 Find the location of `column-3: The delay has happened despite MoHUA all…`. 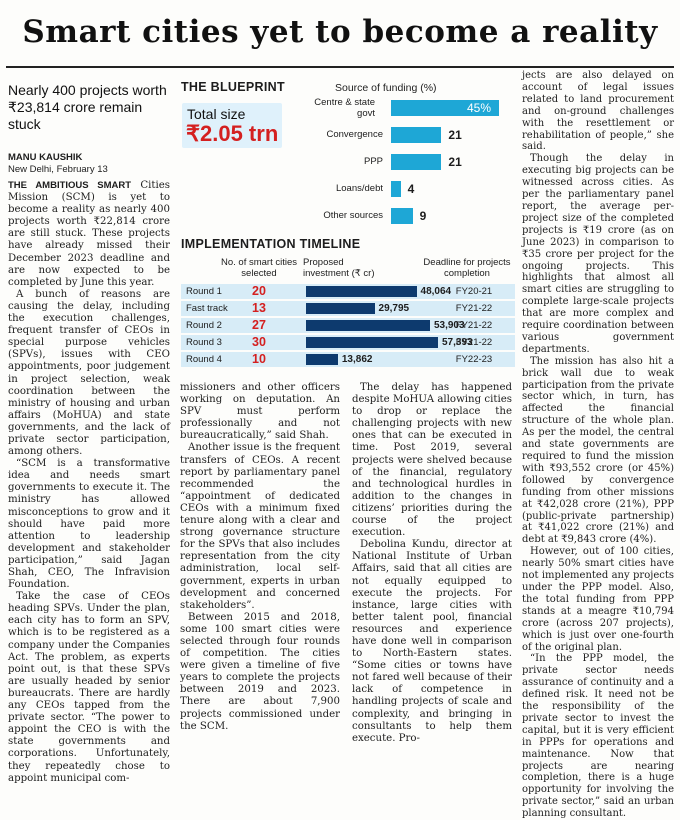

column-3: The delay has happened despite MoHUA all… is located at coordinates (432, 563).